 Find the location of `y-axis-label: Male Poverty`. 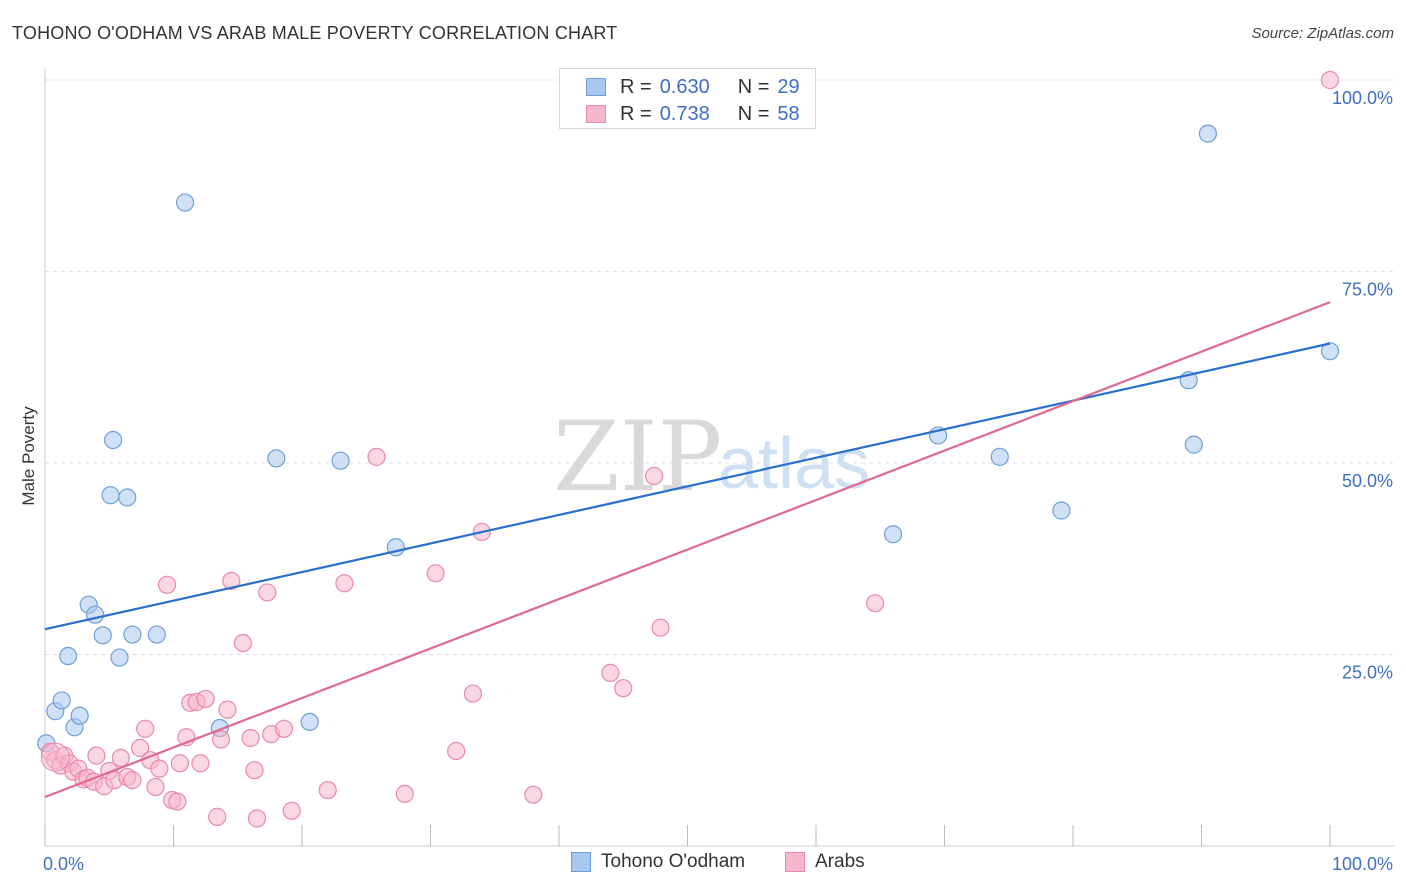

y-axis-label: Male Poverty is located at coordinates (28, 456).